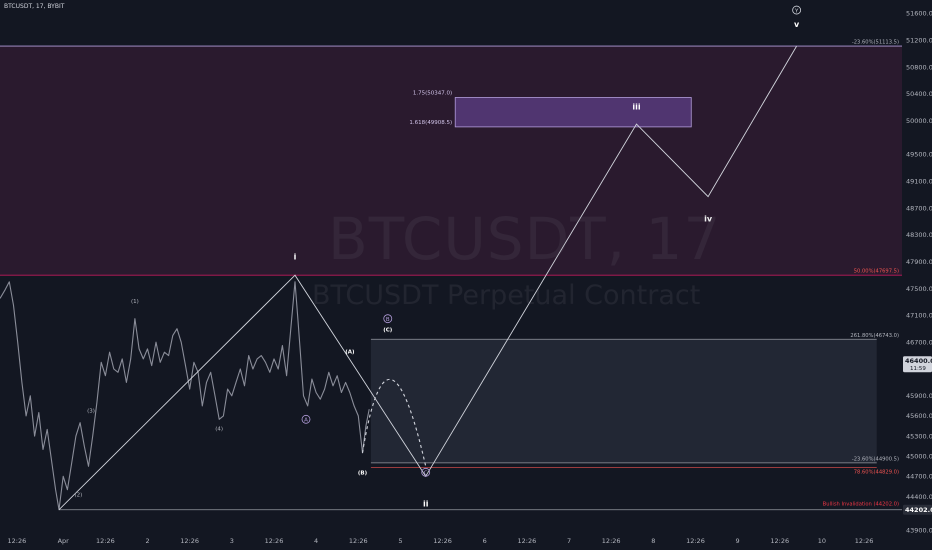  Describe the element at coordinates (147, 541) in the screenshot. I see `x-tick-label: 2` at that location.